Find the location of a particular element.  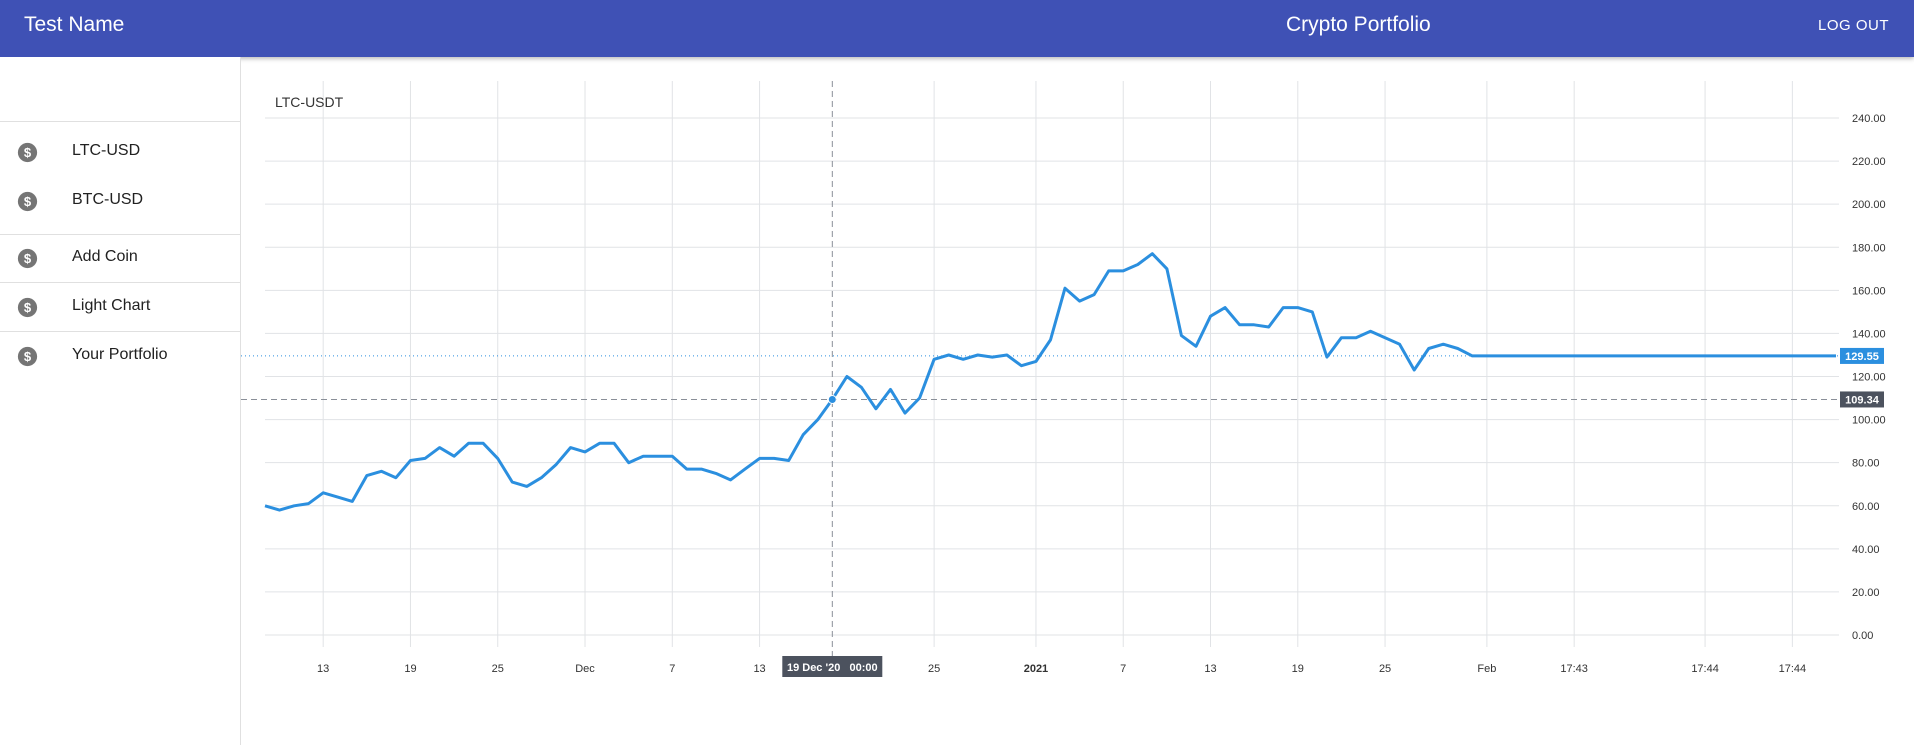

brand-name: Test Name is located at coordinates (74, 24).